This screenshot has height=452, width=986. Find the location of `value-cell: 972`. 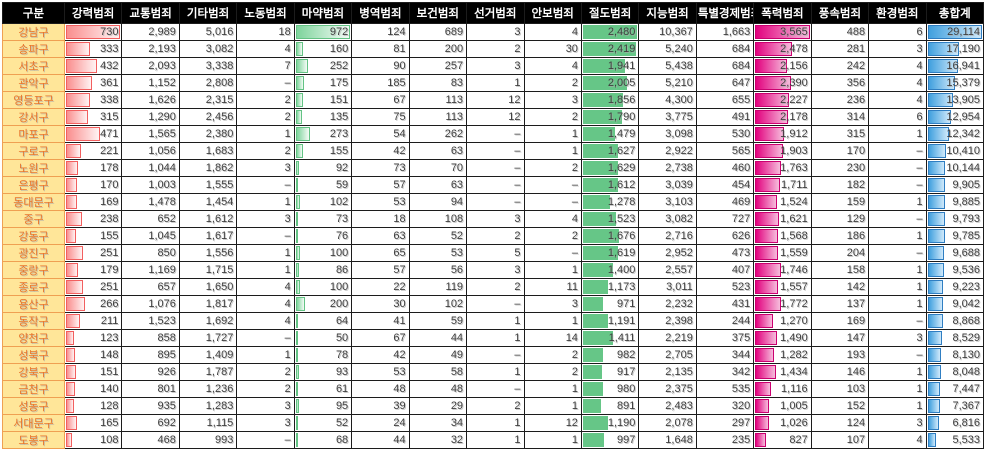

value-cell: 972 is located at coordinates (323, 32).